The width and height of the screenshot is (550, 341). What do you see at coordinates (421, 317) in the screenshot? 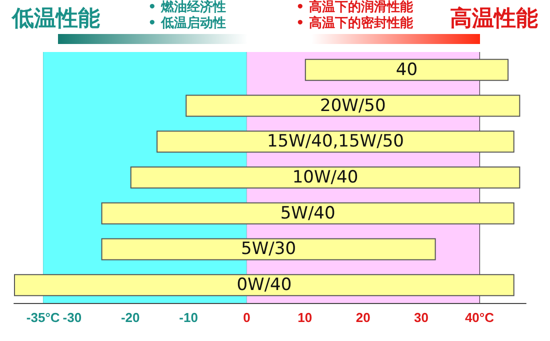
I see `x-tick-label: 30` at bounding box center [421, 317].